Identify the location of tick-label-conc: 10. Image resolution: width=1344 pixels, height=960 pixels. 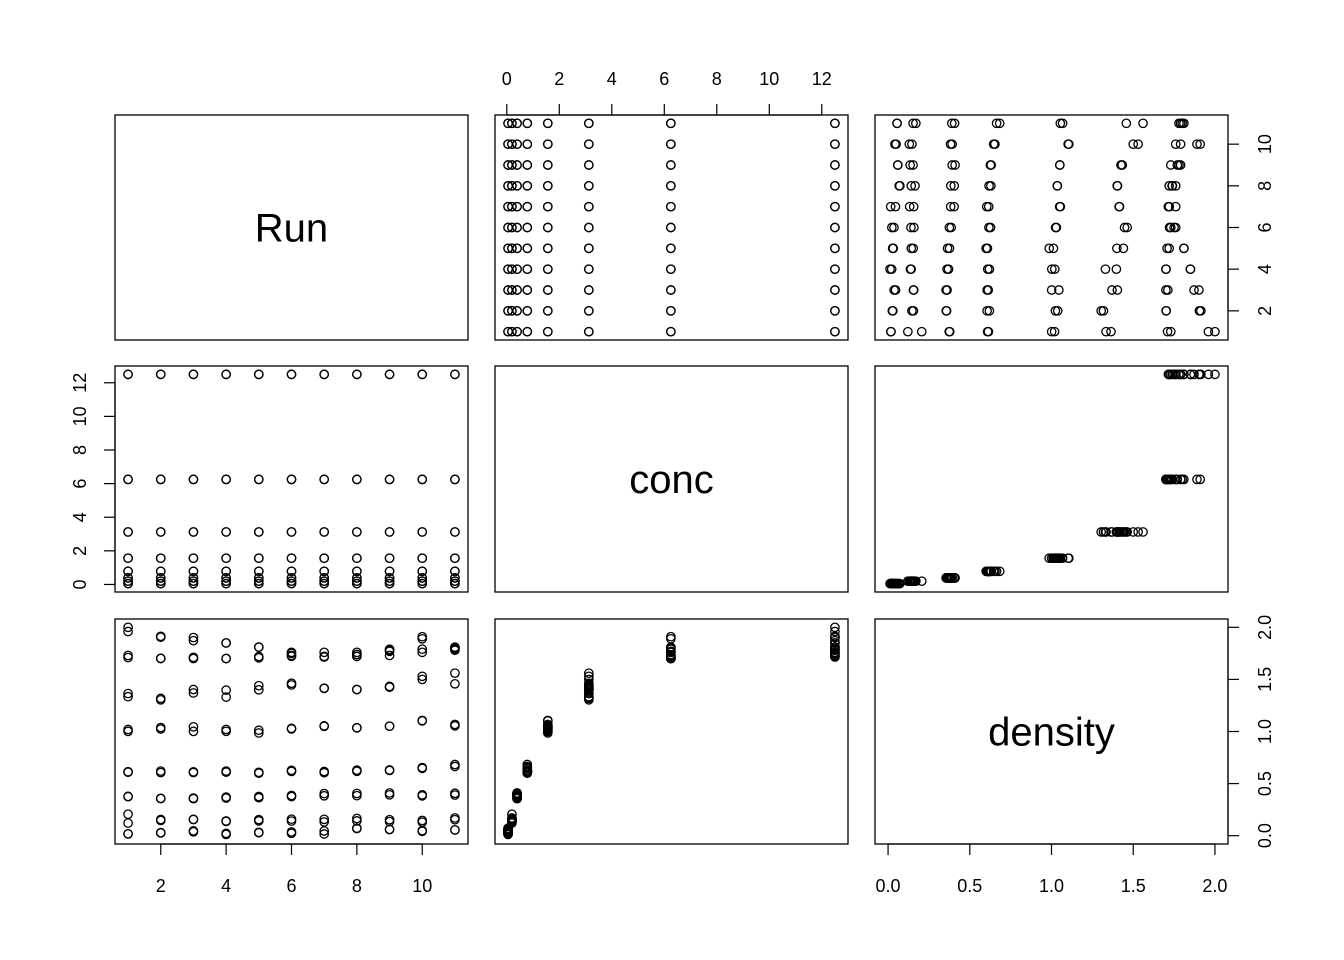
(80, 416).